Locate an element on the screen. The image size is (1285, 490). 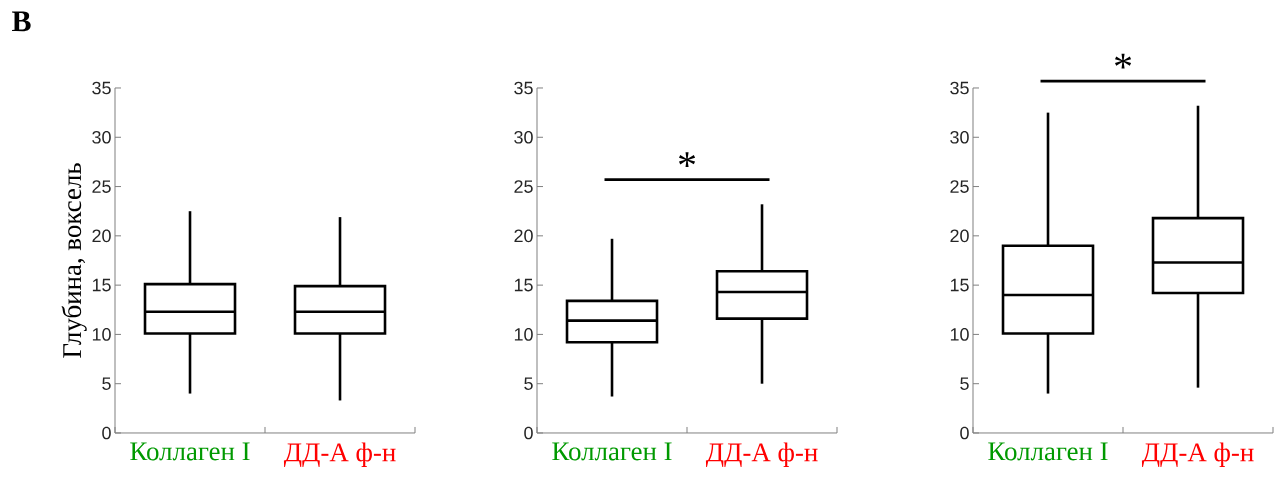
chart-title: B is located at coordinates (21, 21).